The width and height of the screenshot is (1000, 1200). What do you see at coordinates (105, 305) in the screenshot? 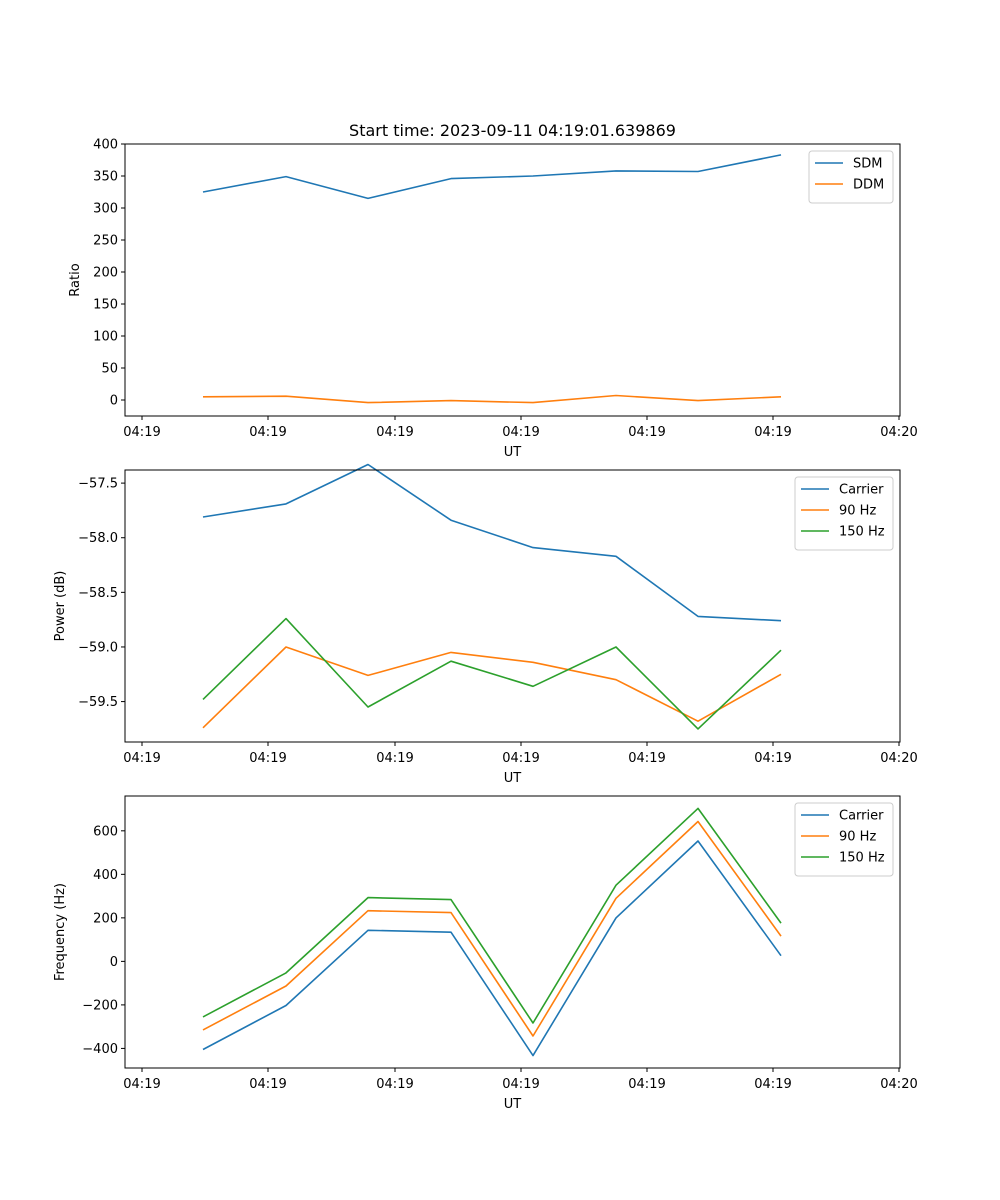
I see `y-tick-label: 150` at bounding box center [105, 305].